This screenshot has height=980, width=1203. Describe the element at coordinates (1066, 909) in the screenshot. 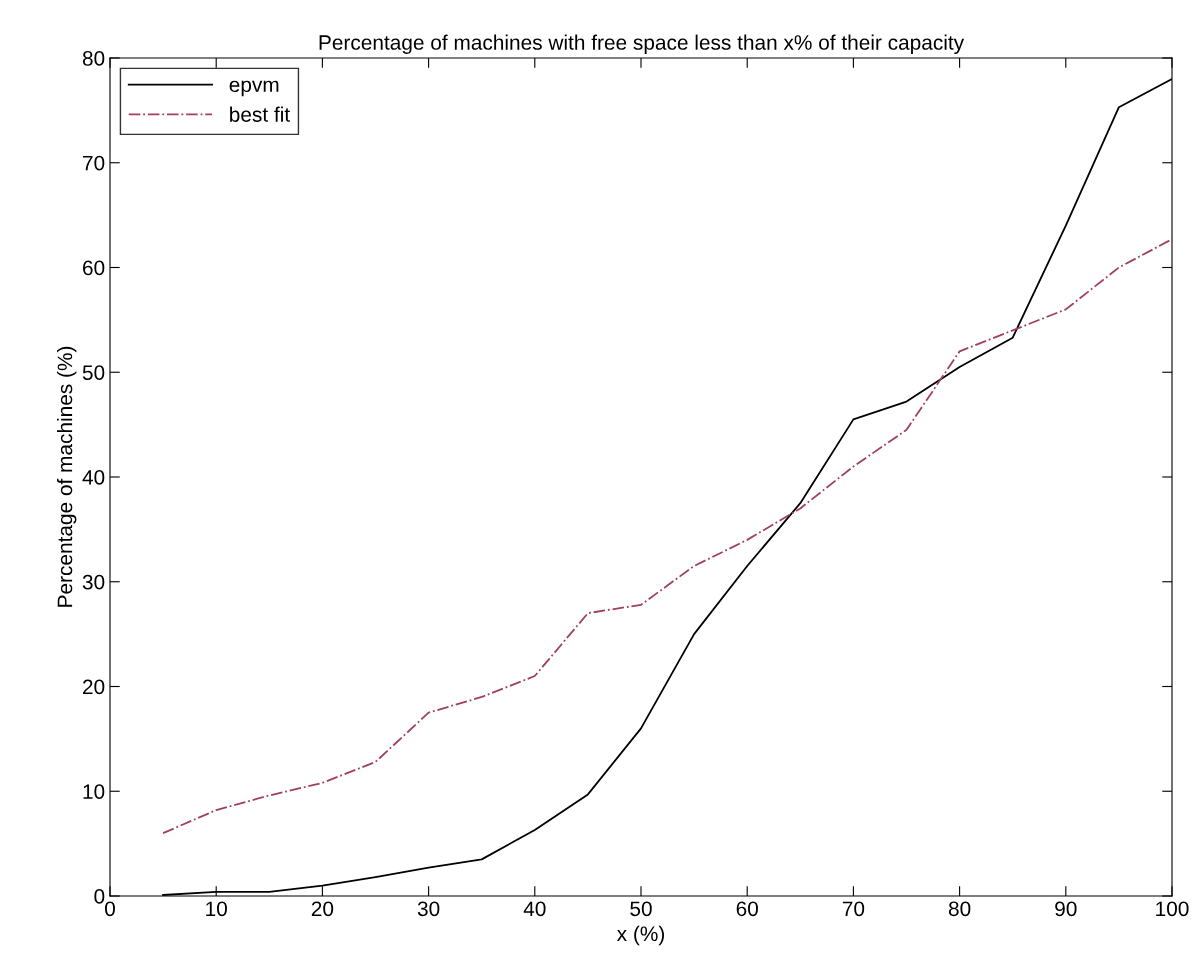

I see `x-tick-label: 90` at that location.